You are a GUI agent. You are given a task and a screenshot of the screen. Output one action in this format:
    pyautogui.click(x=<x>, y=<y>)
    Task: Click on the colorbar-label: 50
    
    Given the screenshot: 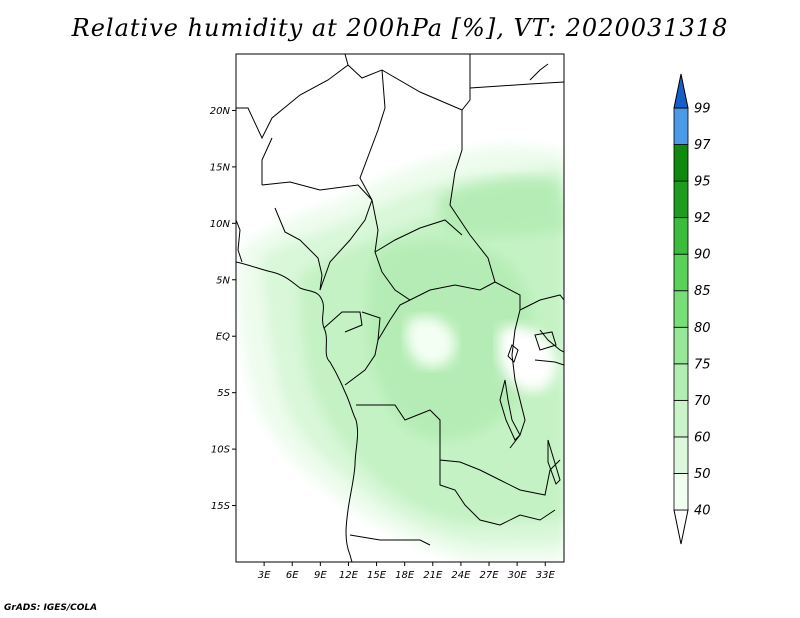 What is the action you would take?
    pyautogui.click(x=702, y=474)
    